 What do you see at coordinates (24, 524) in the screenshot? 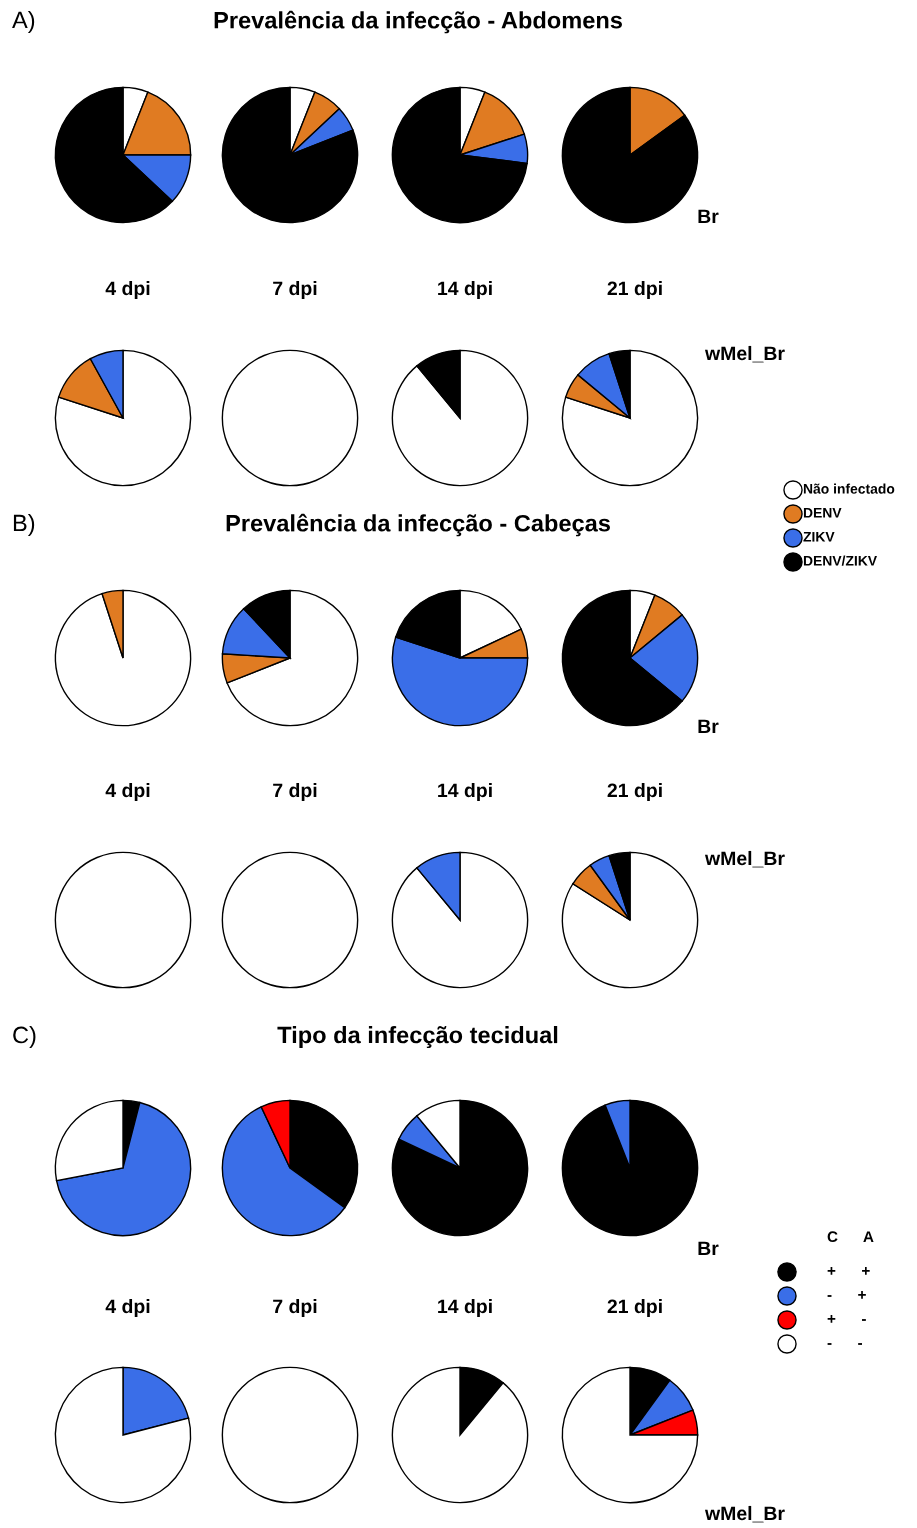
I see `text: B)` at bounding box center [24, 524].